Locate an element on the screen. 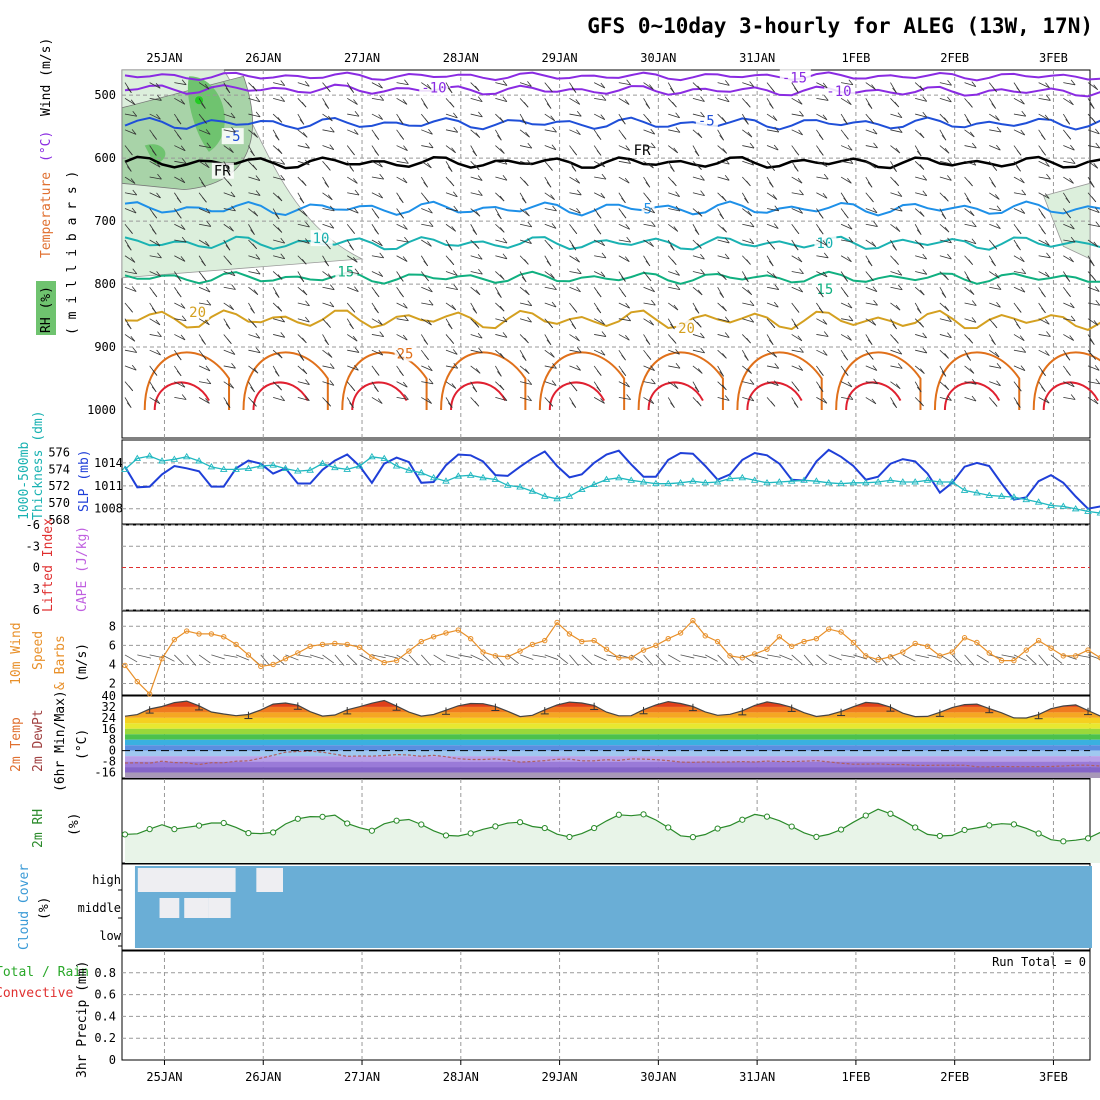  ylabel-cape: CAPE (J/kg) is located at coordinates (82, 569).